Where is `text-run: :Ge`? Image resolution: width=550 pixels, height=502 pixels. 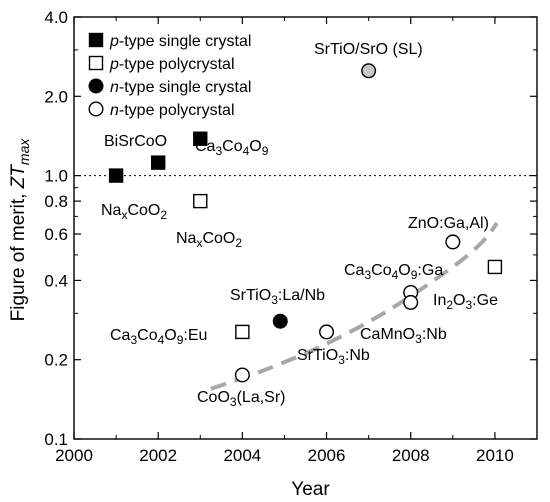
text-run: :Ge is located at coordinates (485, 300).